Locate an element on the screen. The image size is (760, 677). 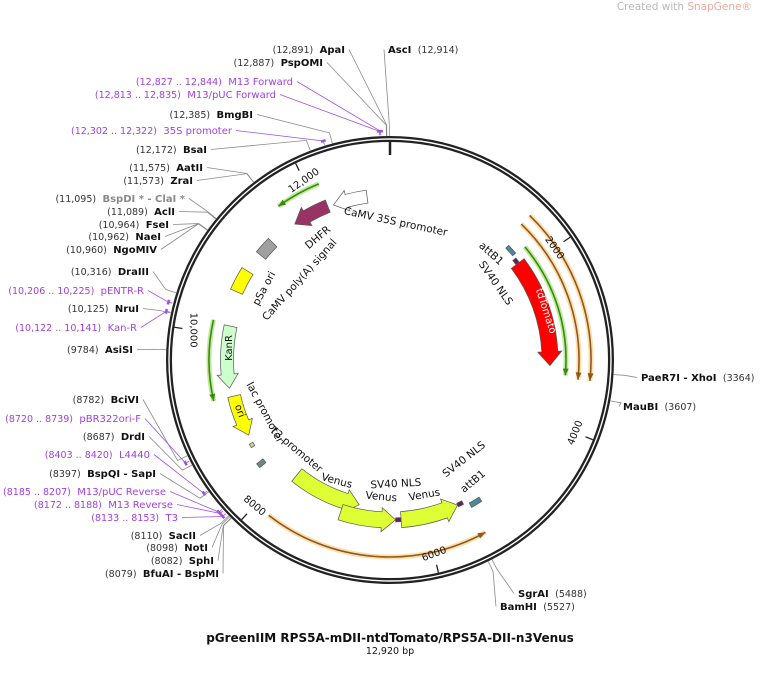
site-location: (3364) is located at coordinates (739, 378).